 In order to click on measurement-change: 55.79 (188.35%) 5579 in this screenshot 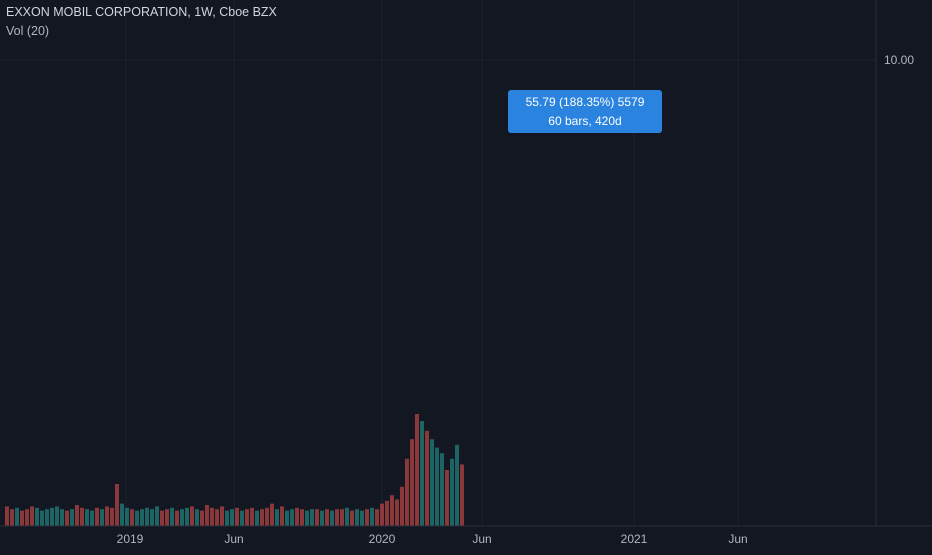, I will do `click(585, 102)`.